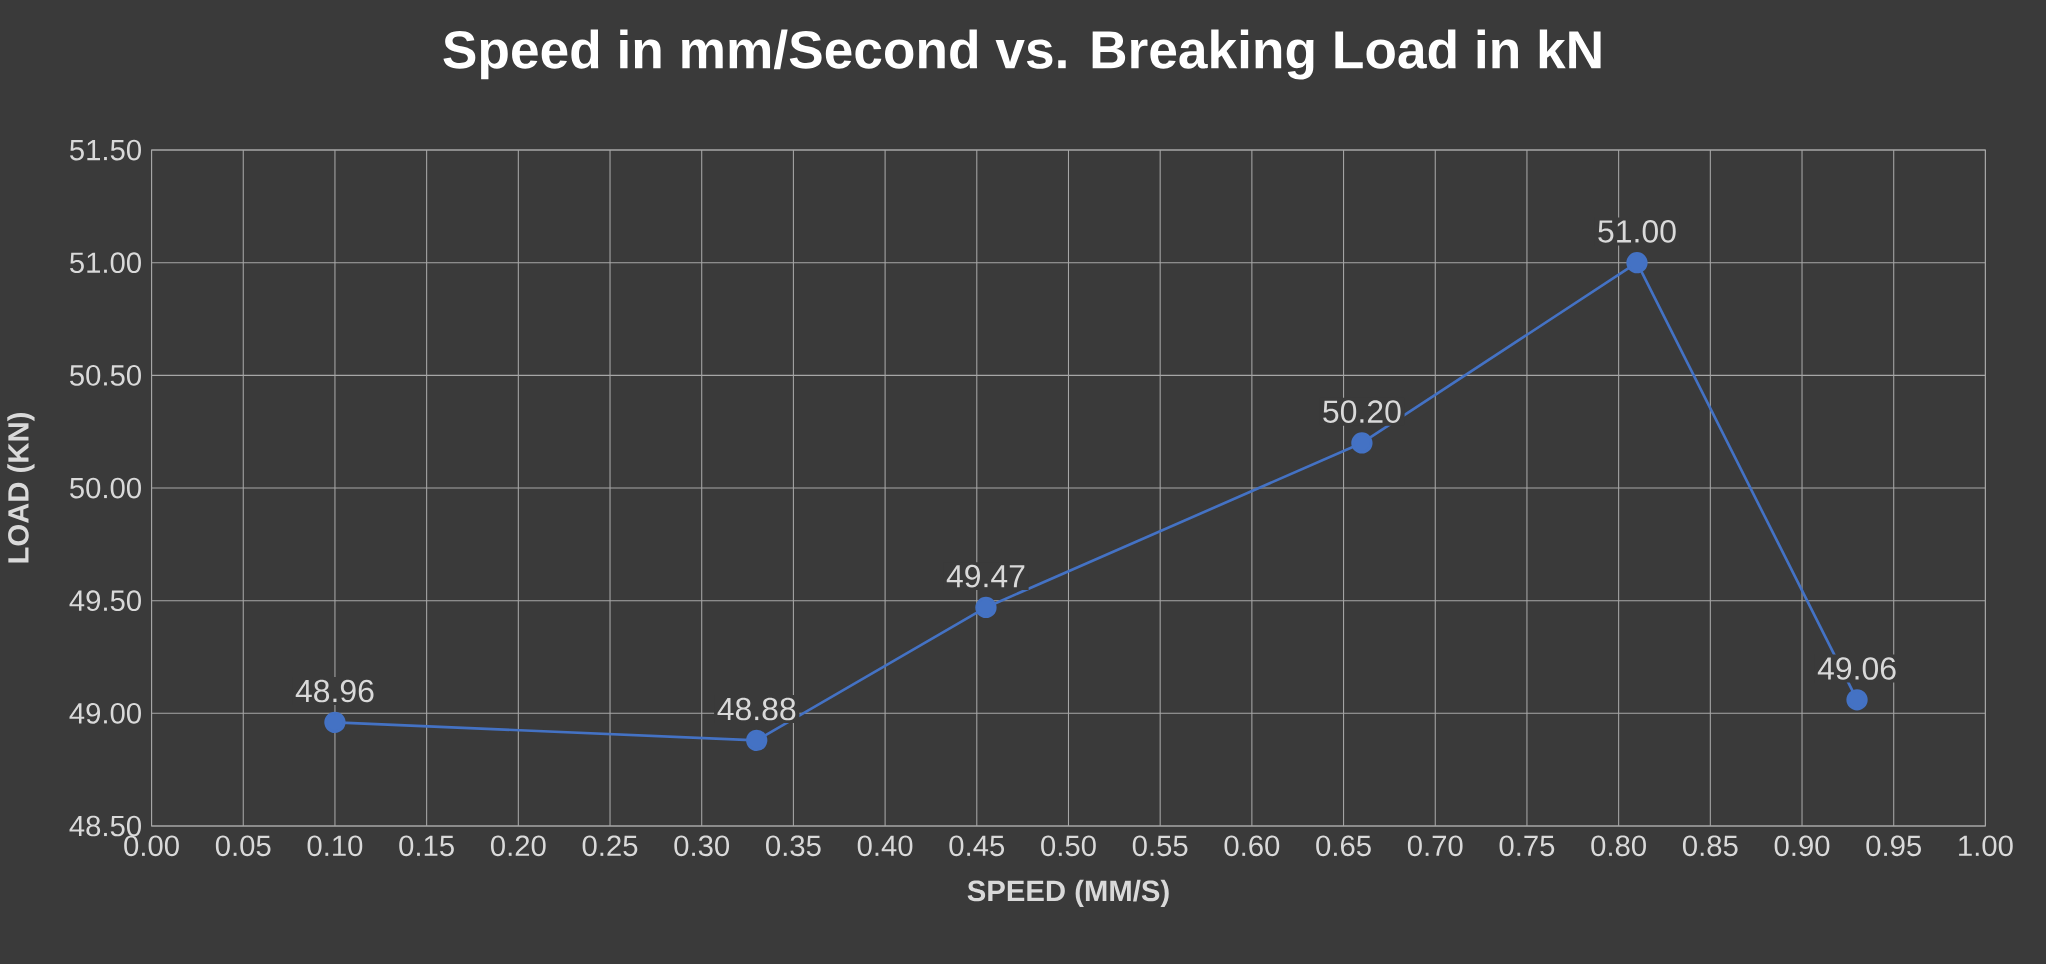 The image size is (2046, 964). What do you see at coordinates (1856, 668) in the screenshot?
I see `data-label: 49.06` at bounding box center [1856, 668].